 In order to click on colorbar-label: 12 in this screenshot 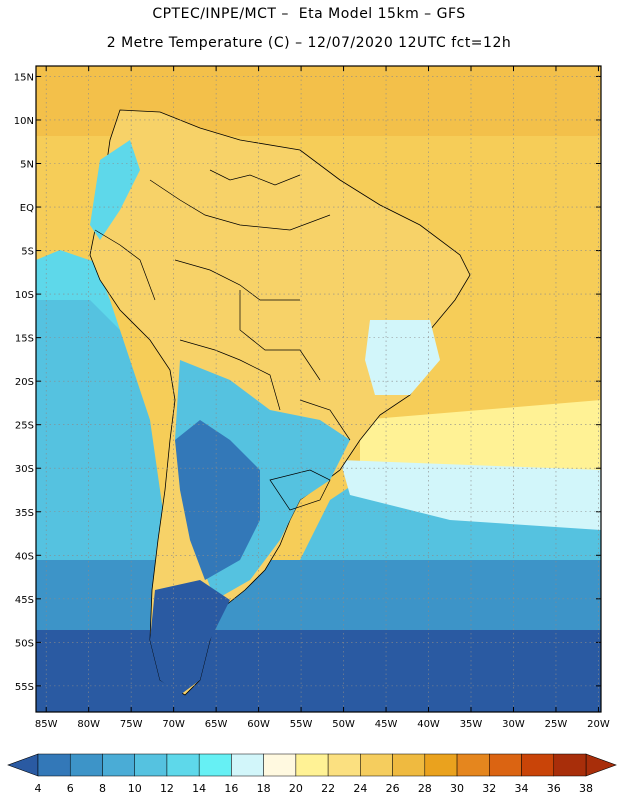, I will do `click(167, 788)`.